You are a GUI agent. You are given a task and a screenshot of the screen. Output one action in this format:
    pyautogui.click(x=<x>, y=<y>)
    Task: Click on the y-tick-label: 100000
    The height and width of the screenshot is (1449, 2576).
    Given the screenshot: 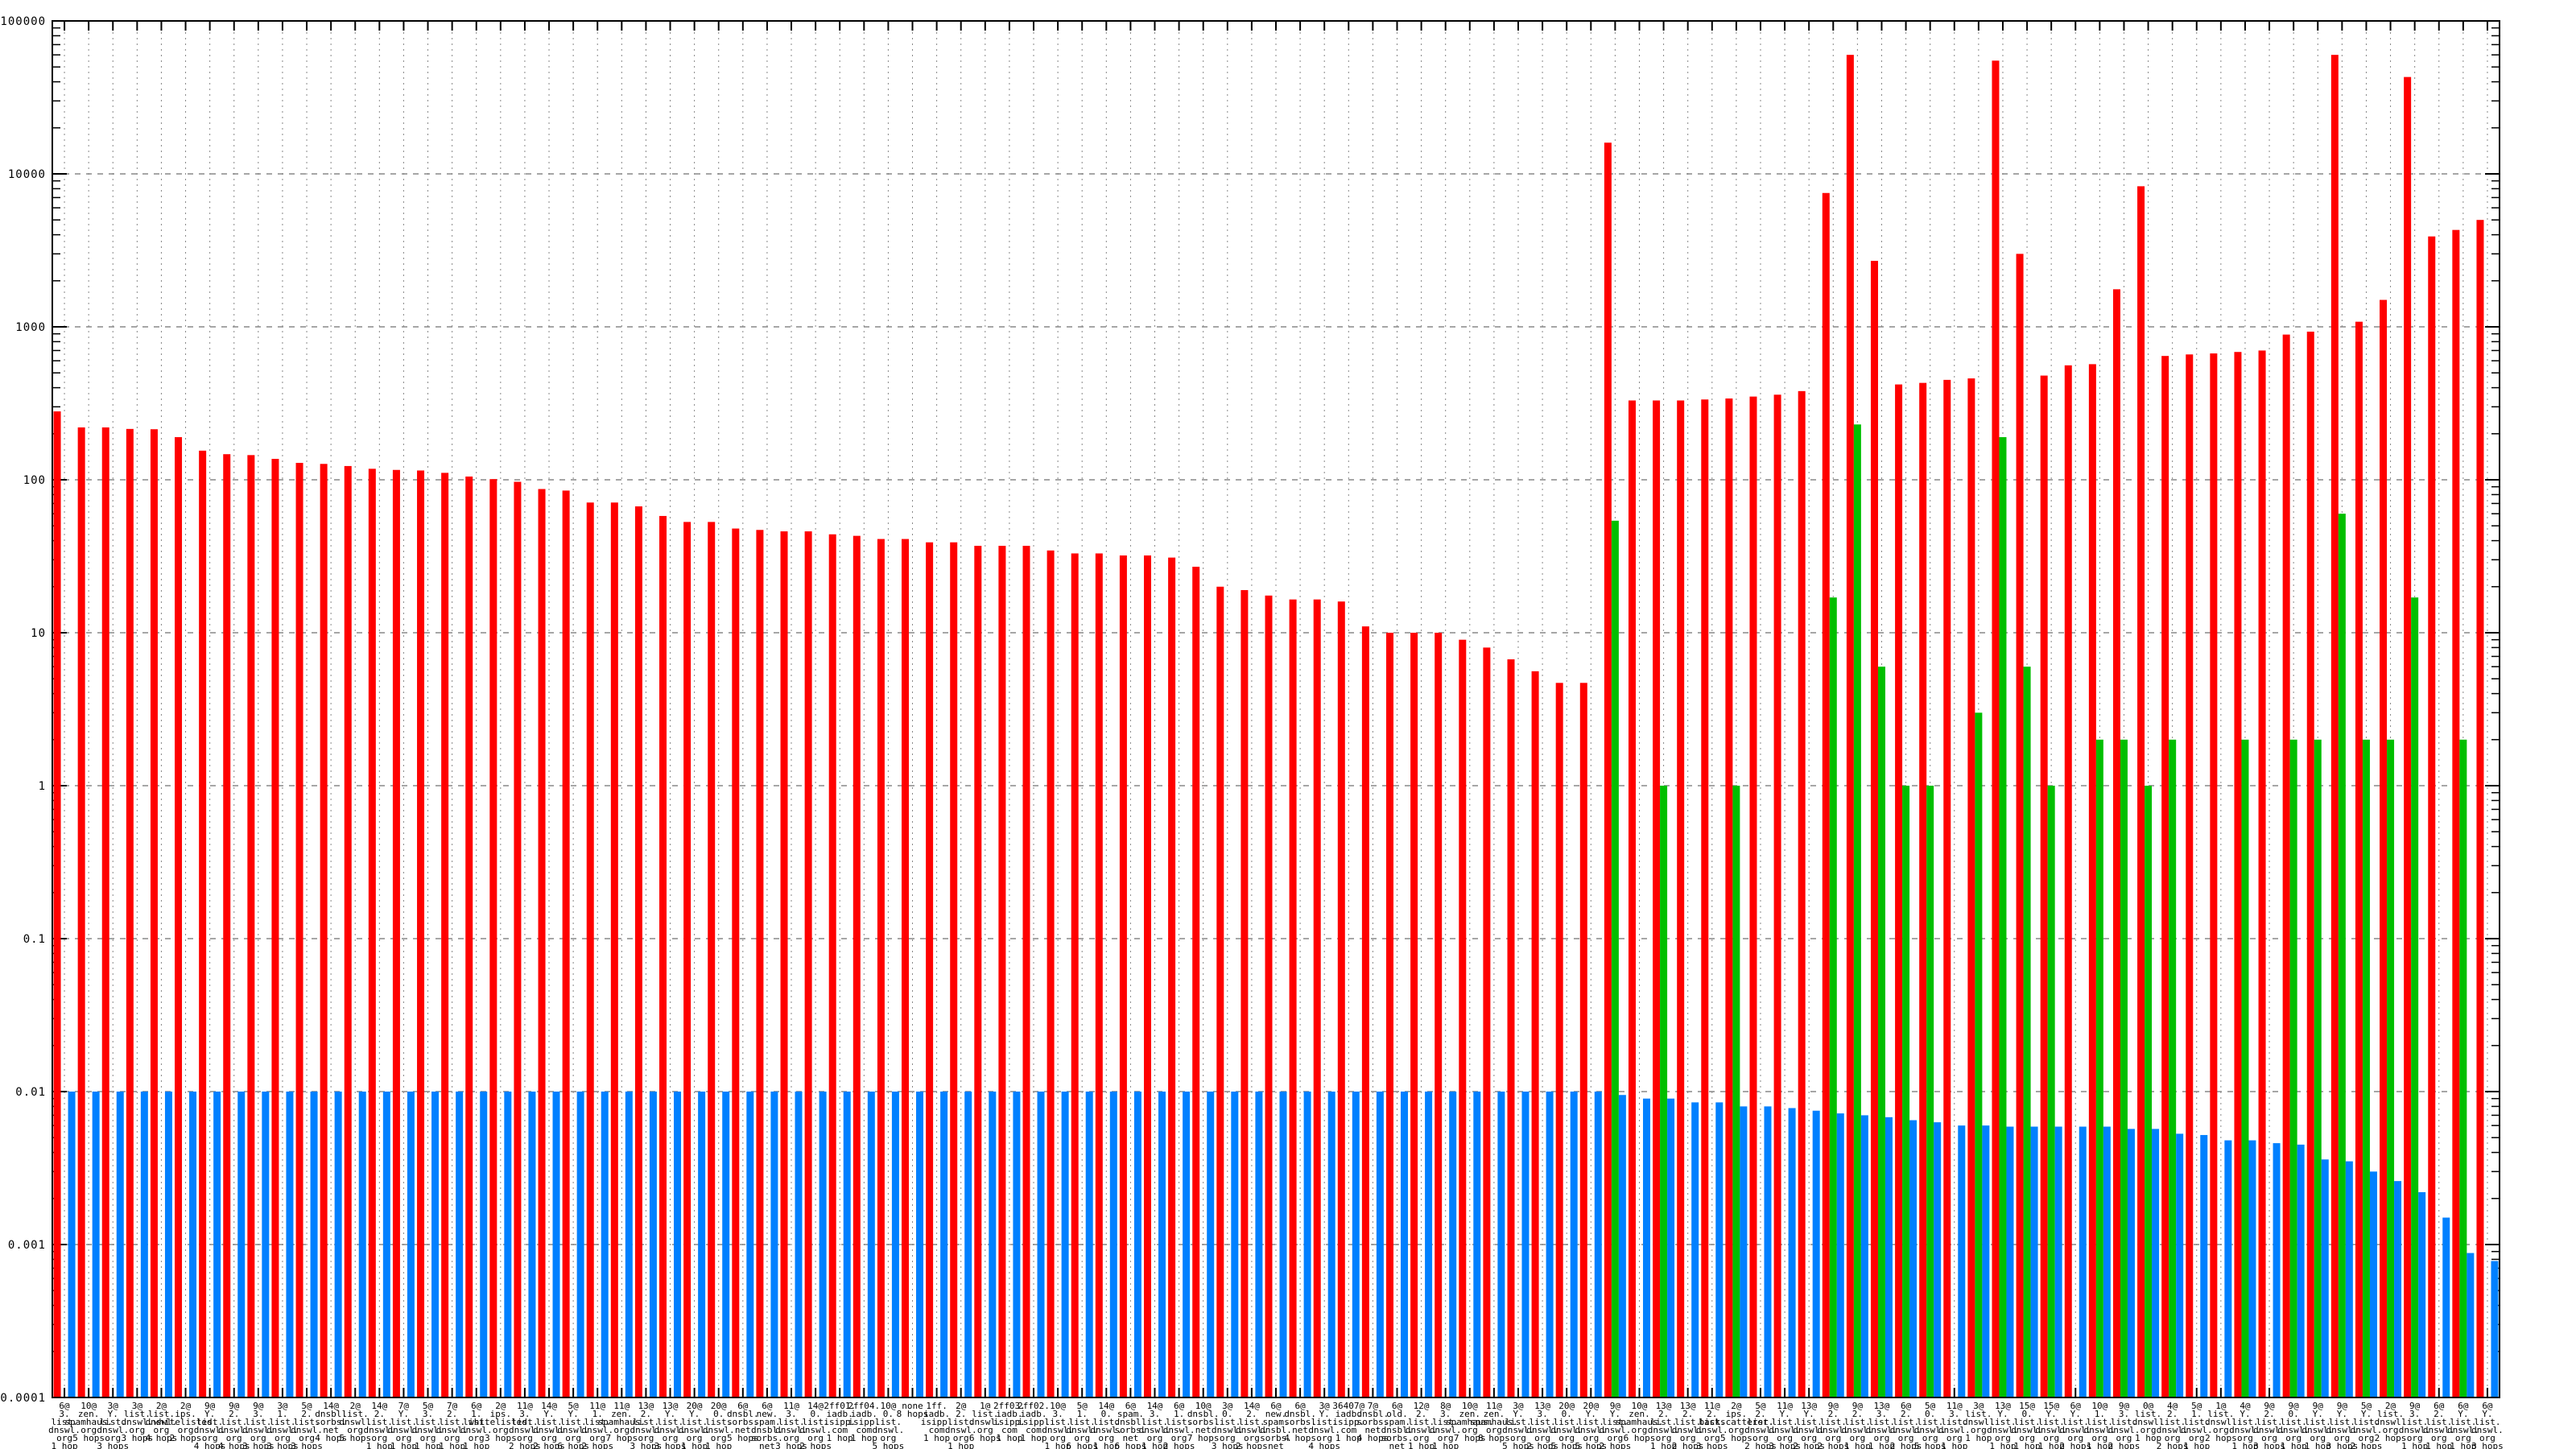 What is the action you would take?
    pyautogui.click(x=23, y=21)
    